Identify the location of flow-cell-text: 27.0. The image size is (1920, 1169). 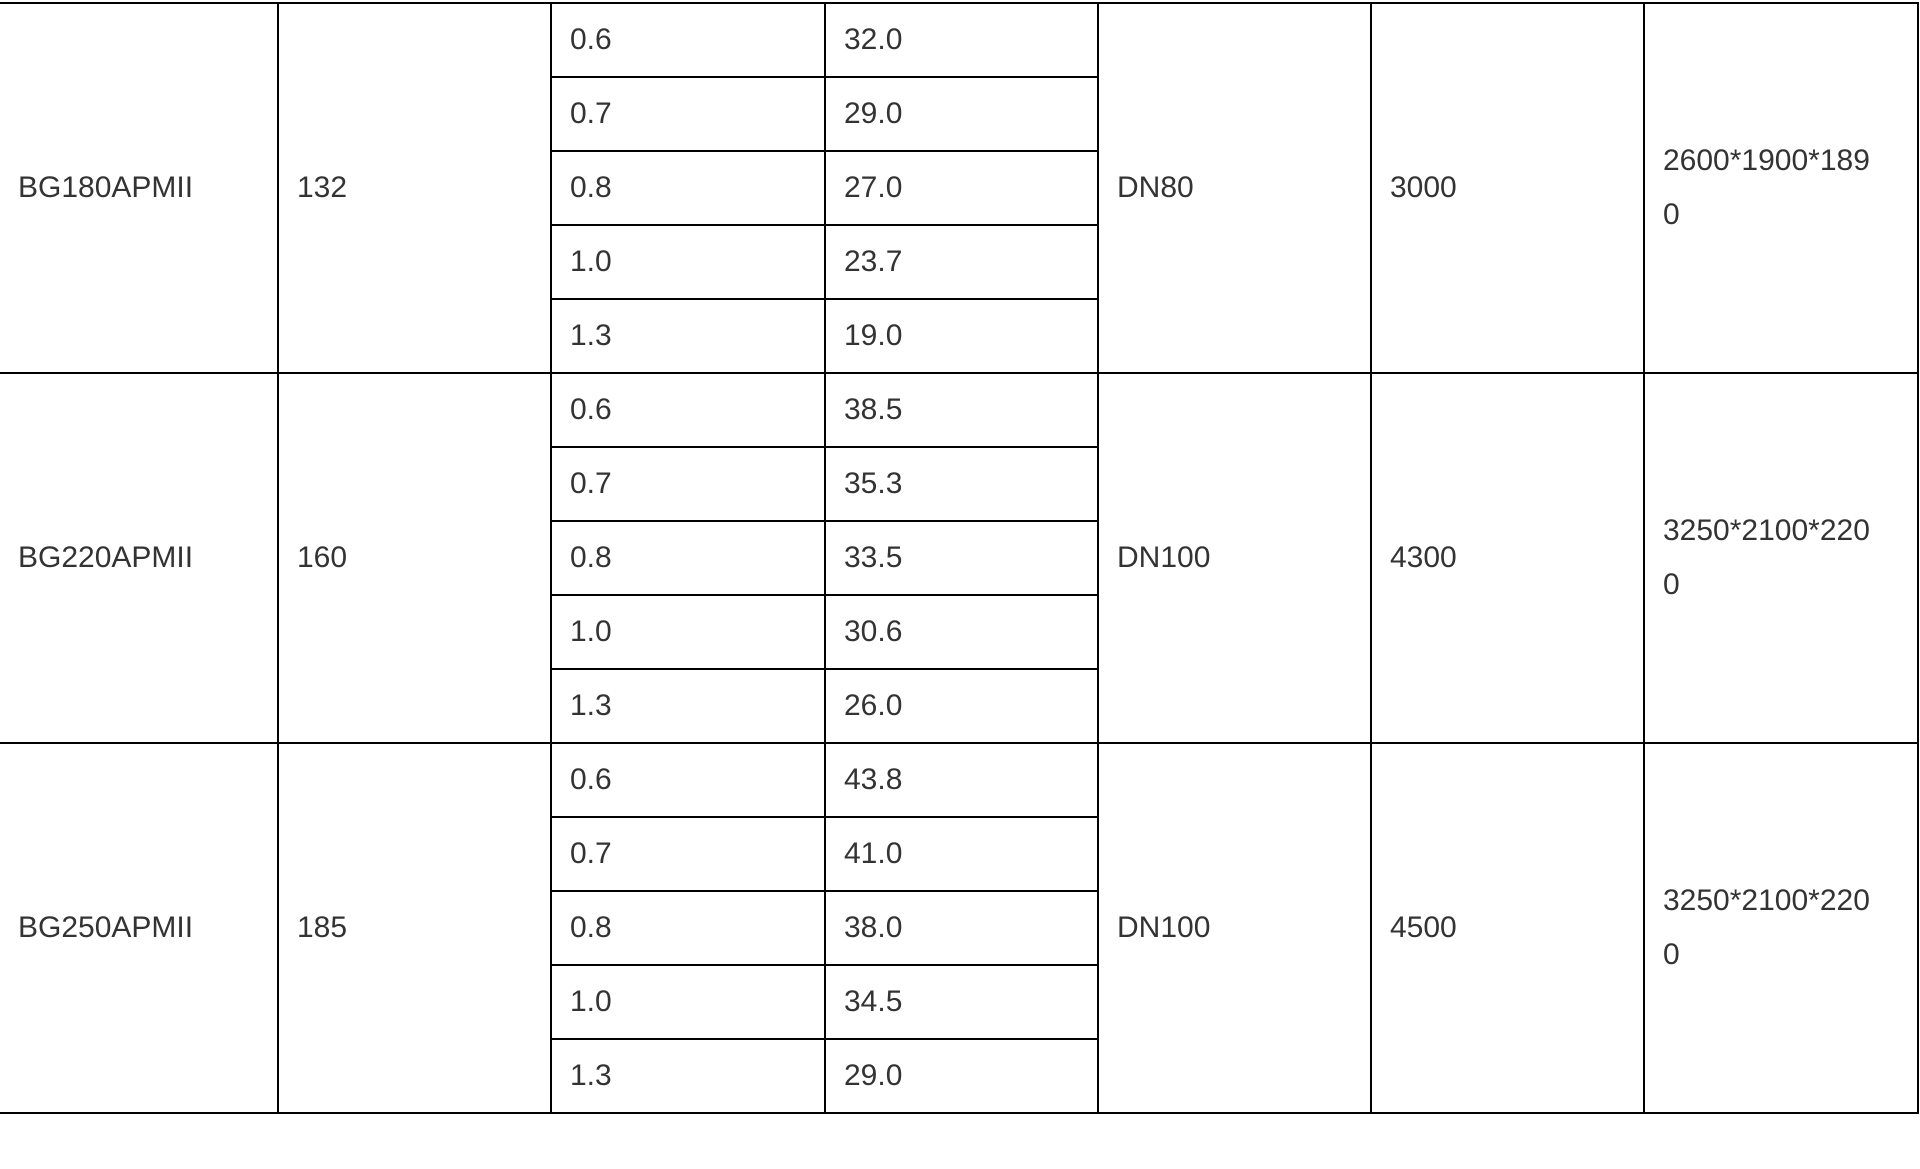
(873, 187).